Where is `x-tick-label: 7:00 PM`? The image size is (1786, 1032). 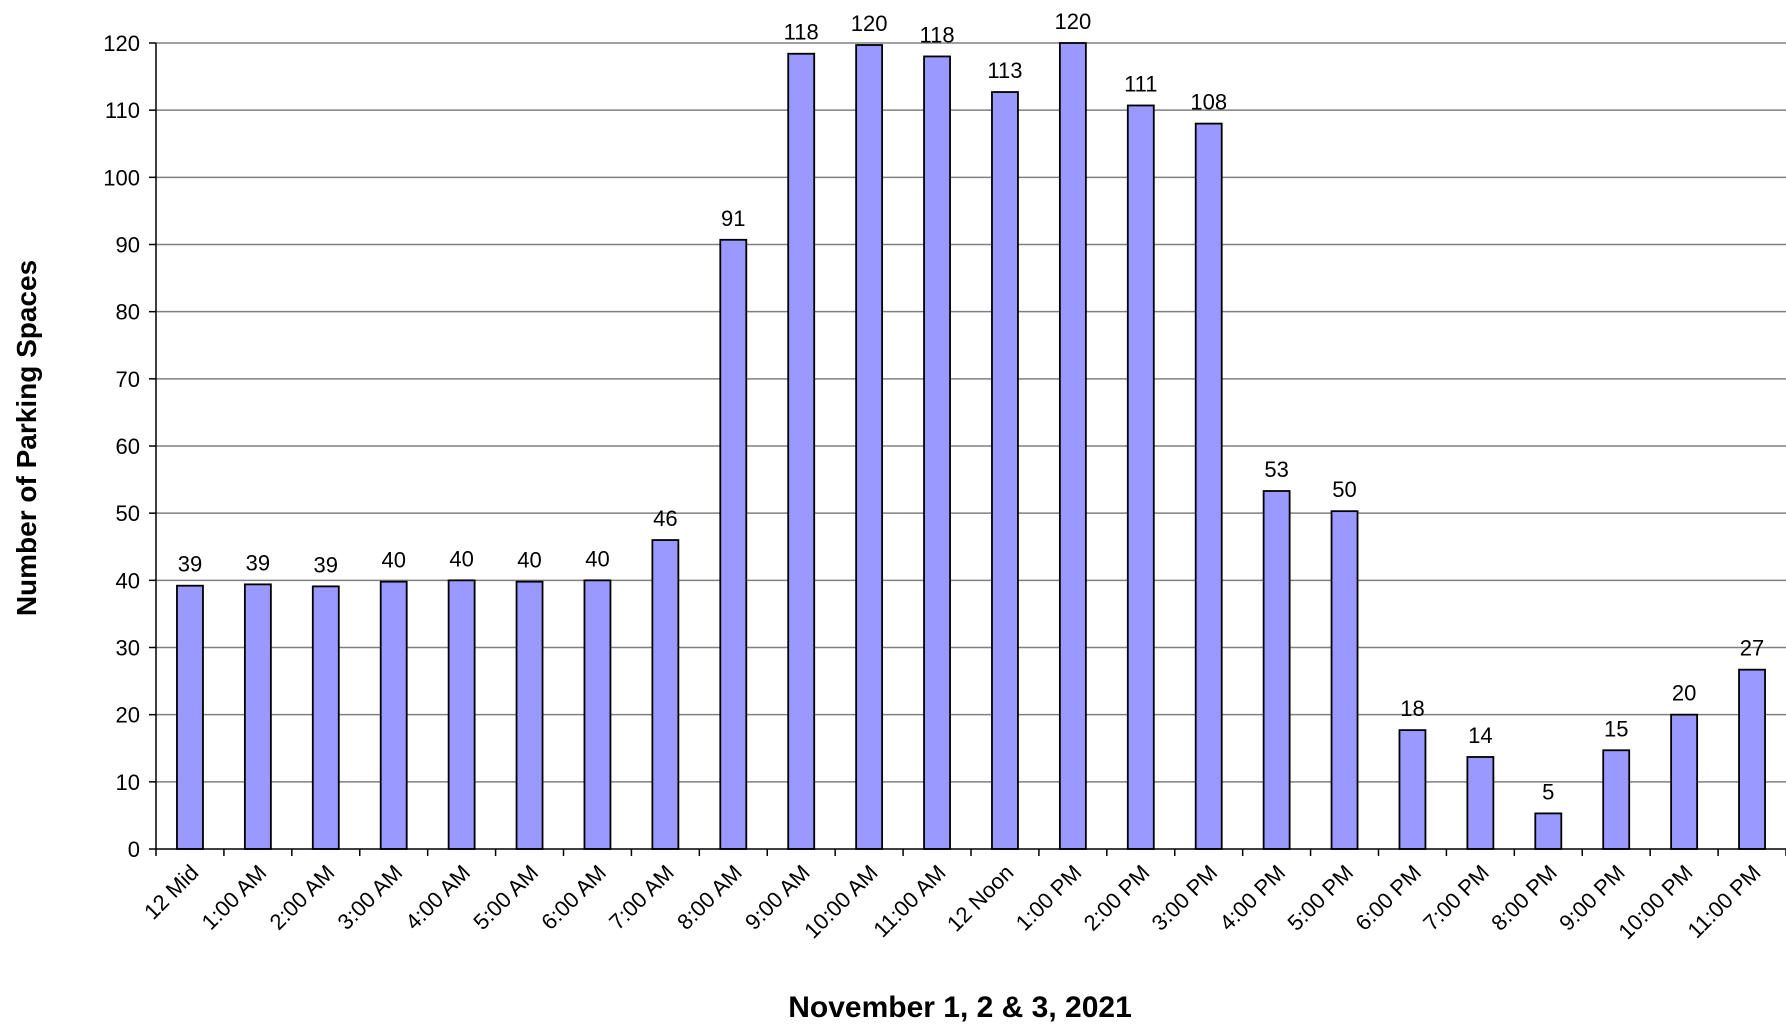 x-tick-label: 7:00 PM is located at coordinates (1456, 898).